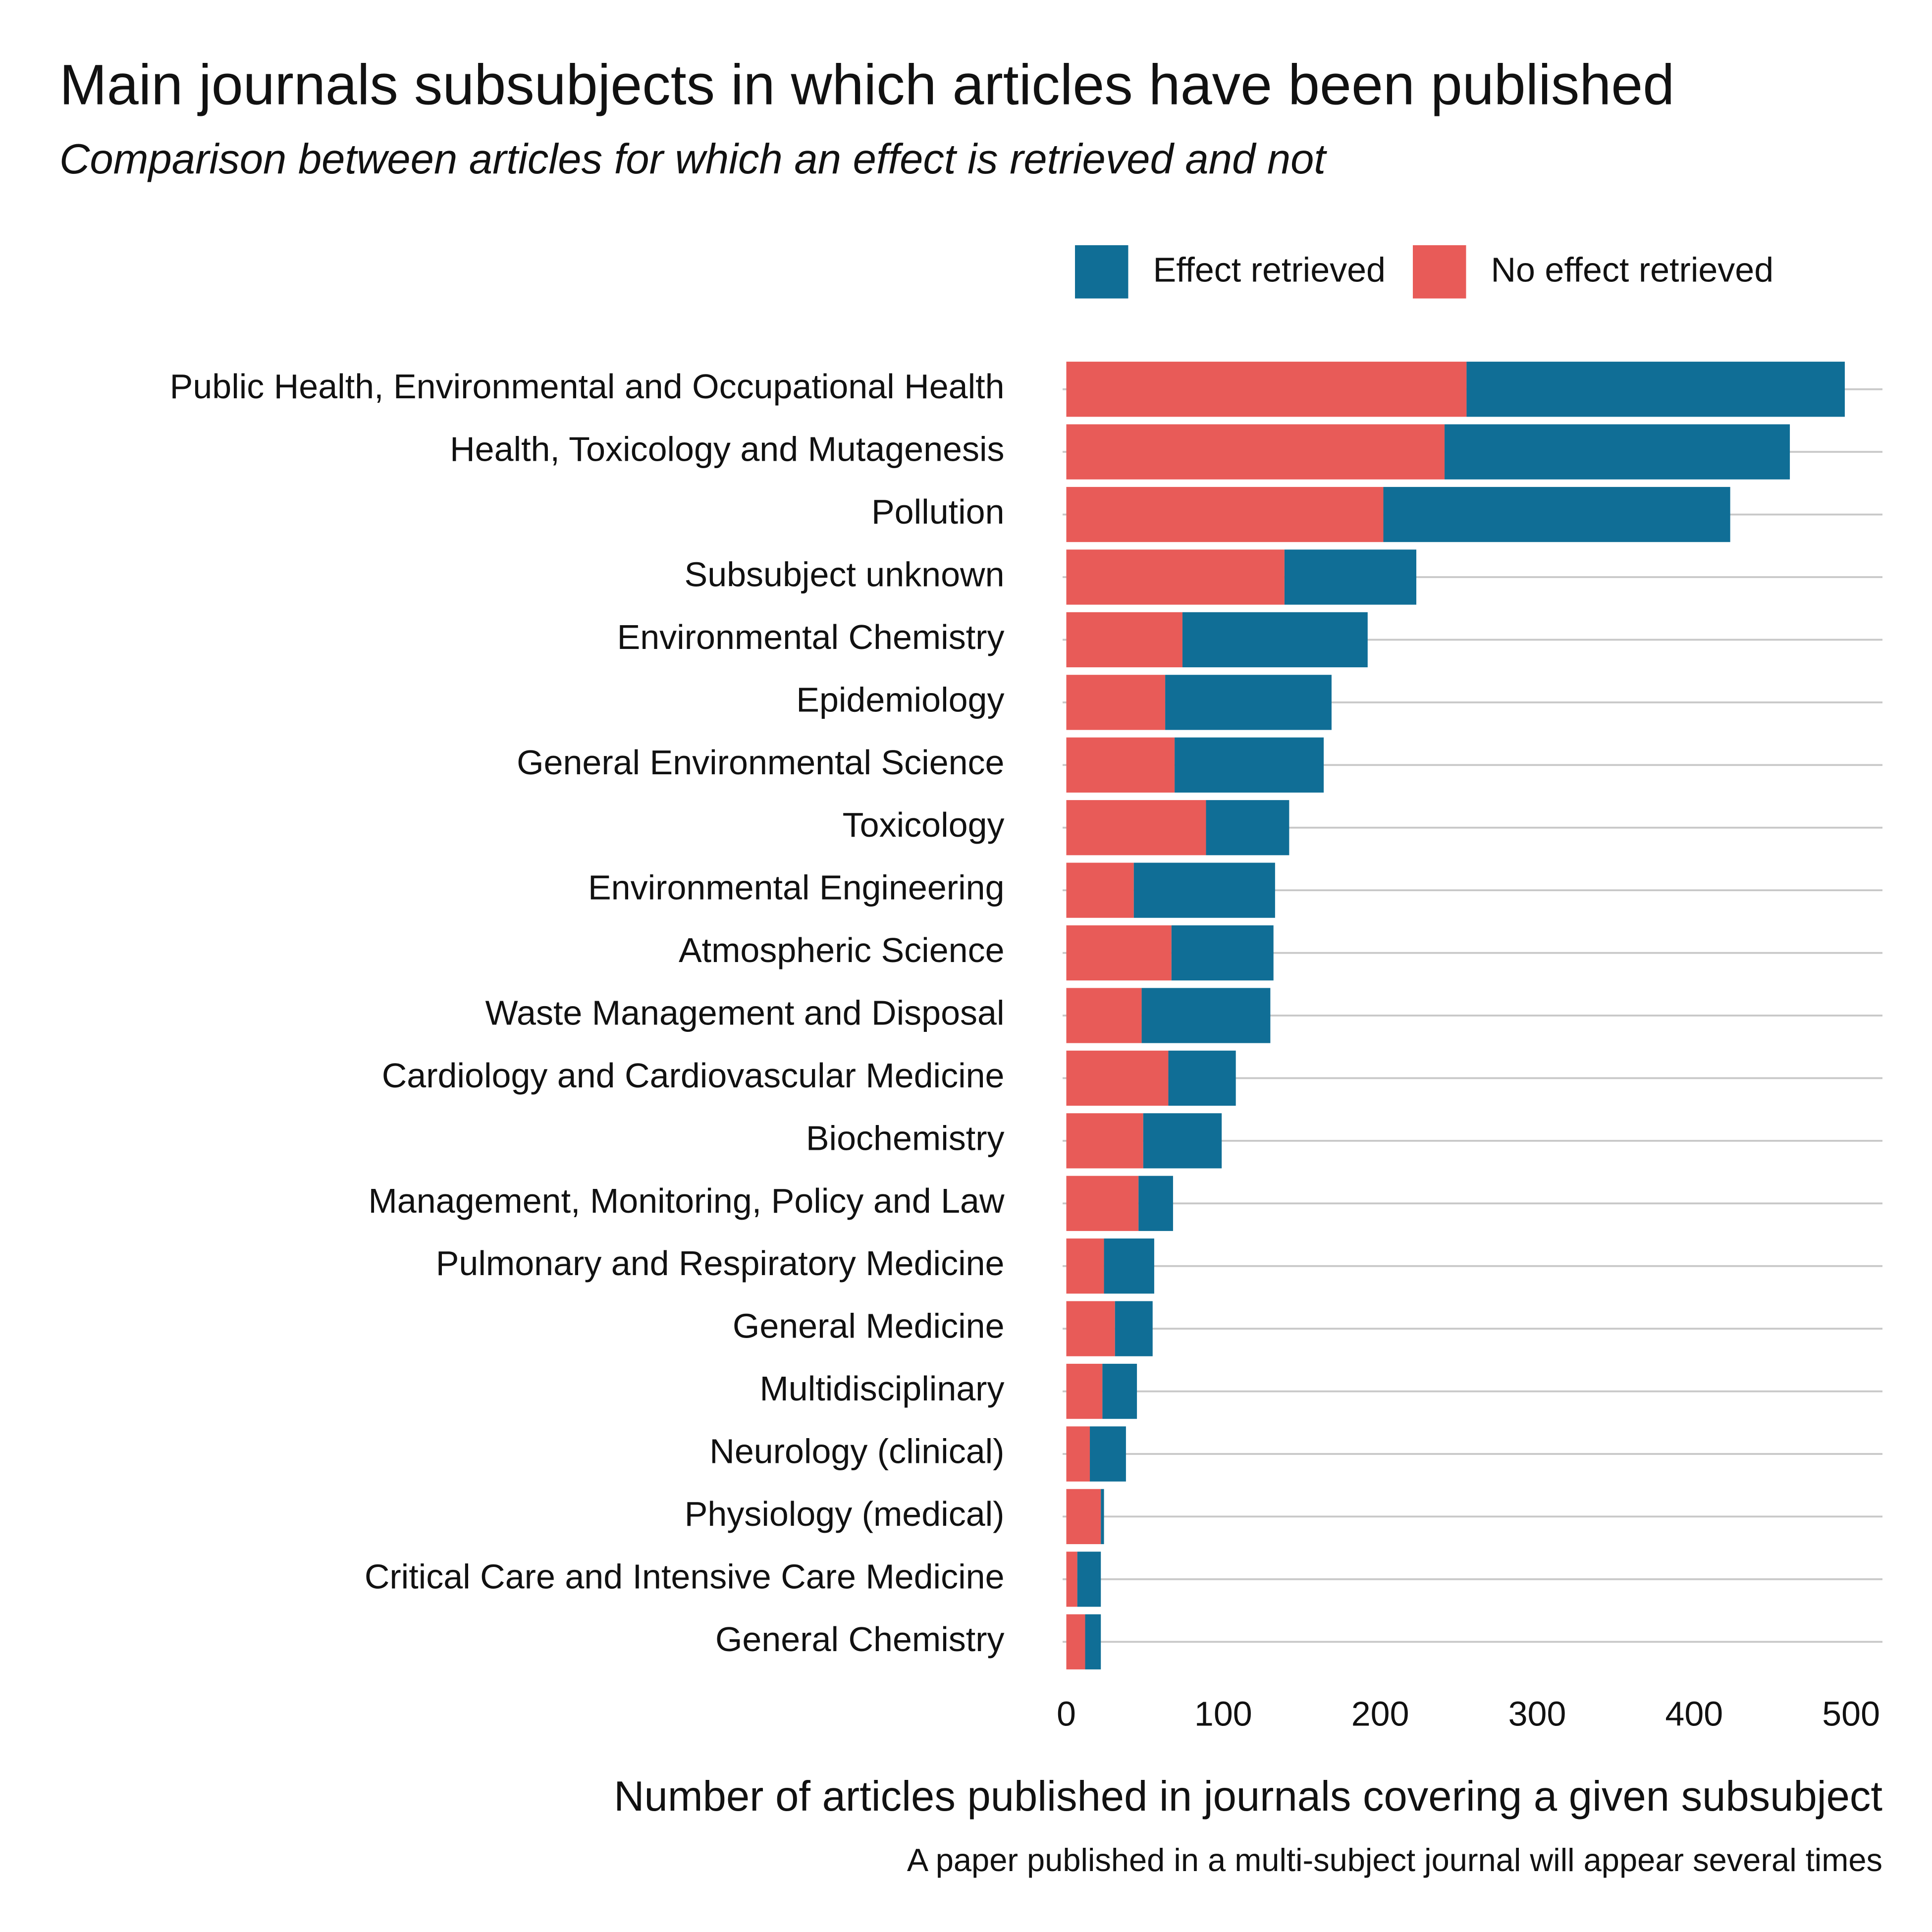  What do you see at coordinates (811, 637) in the screenshot?
I see `y-tick-label: Environmental Chemistry` at bounding box center [811, 637].